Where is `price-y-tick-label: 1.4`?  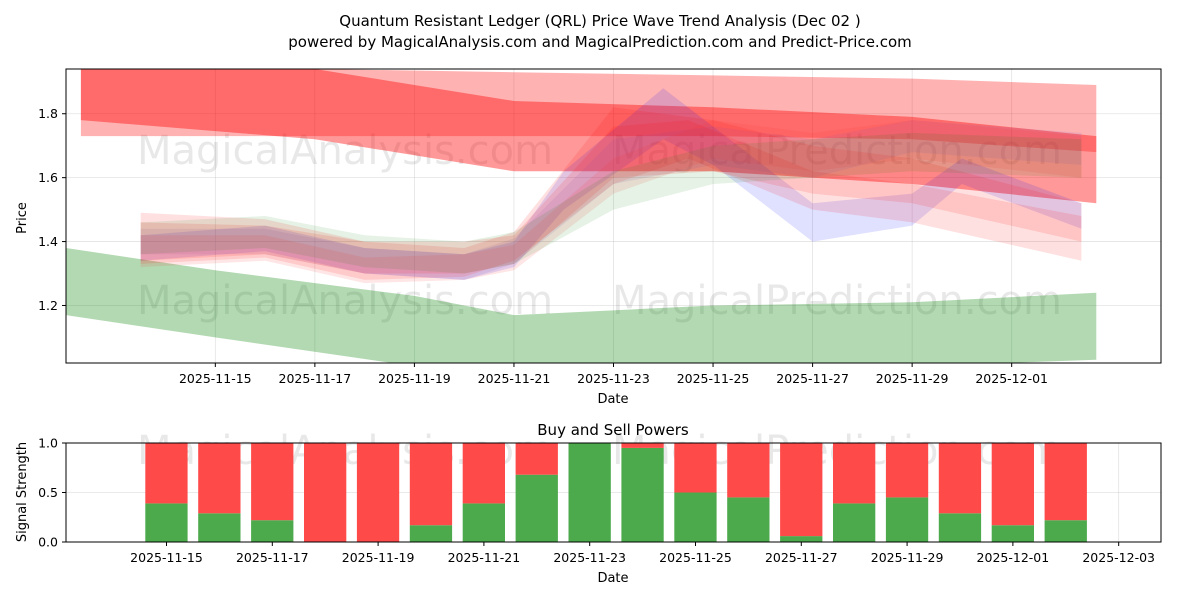
price-y-tick-label: 1.4 is located at coordinates (48, 241).